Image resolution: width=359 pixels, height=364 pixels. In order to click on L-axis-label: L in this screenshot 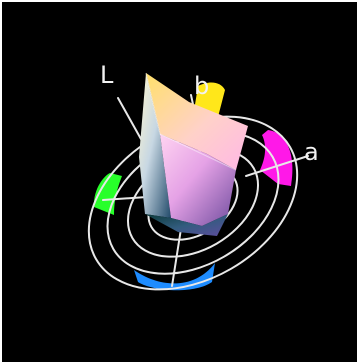, I will do `click(107, 75)`.